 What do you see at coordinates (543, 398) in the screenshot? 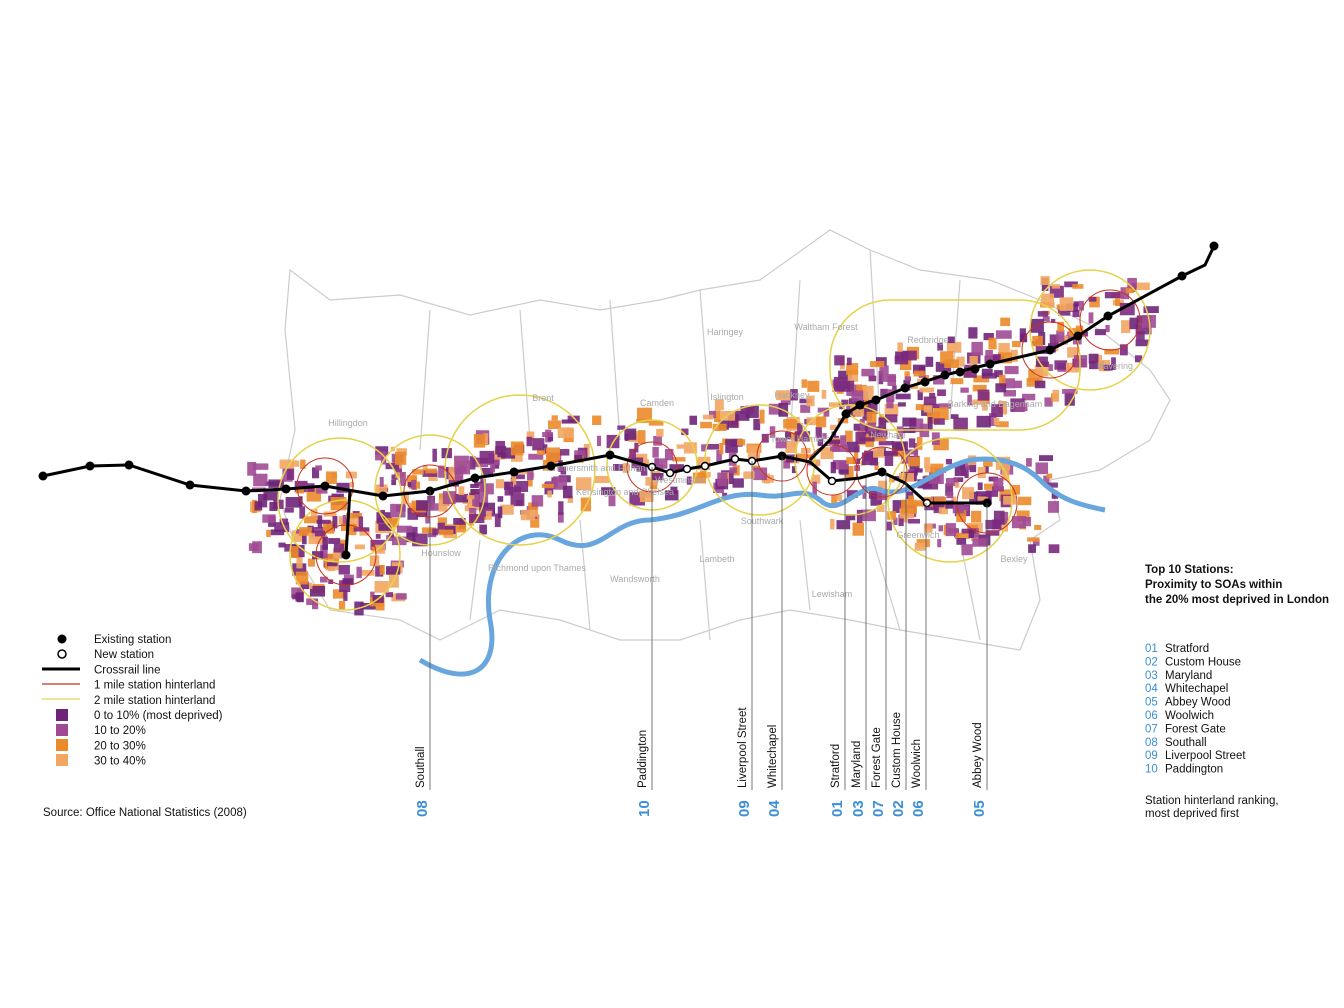
I see `borough-label: Brent` at bounding box center [543, 398].